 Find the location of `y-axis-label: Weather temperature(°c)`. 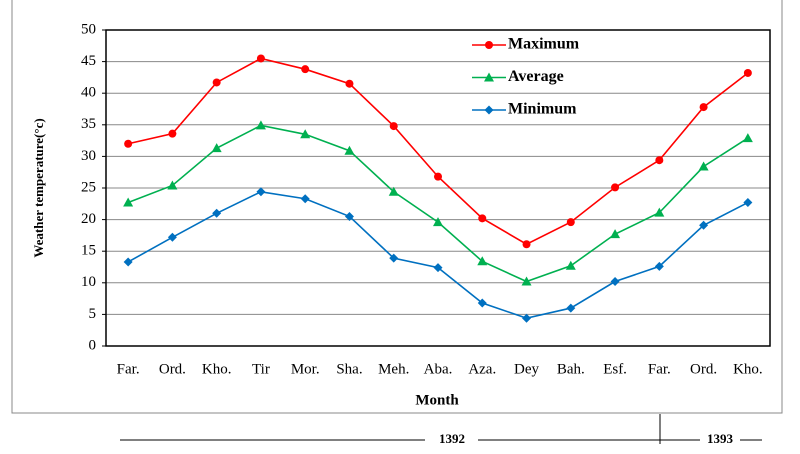

y-axis-label: Weather temperature(°c) is located at coordinates (38, 187).